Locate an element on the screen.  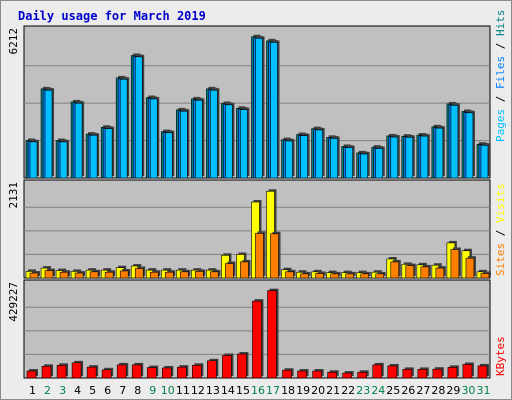
x-tick-label: 15 is located at coordinates (243, 390).